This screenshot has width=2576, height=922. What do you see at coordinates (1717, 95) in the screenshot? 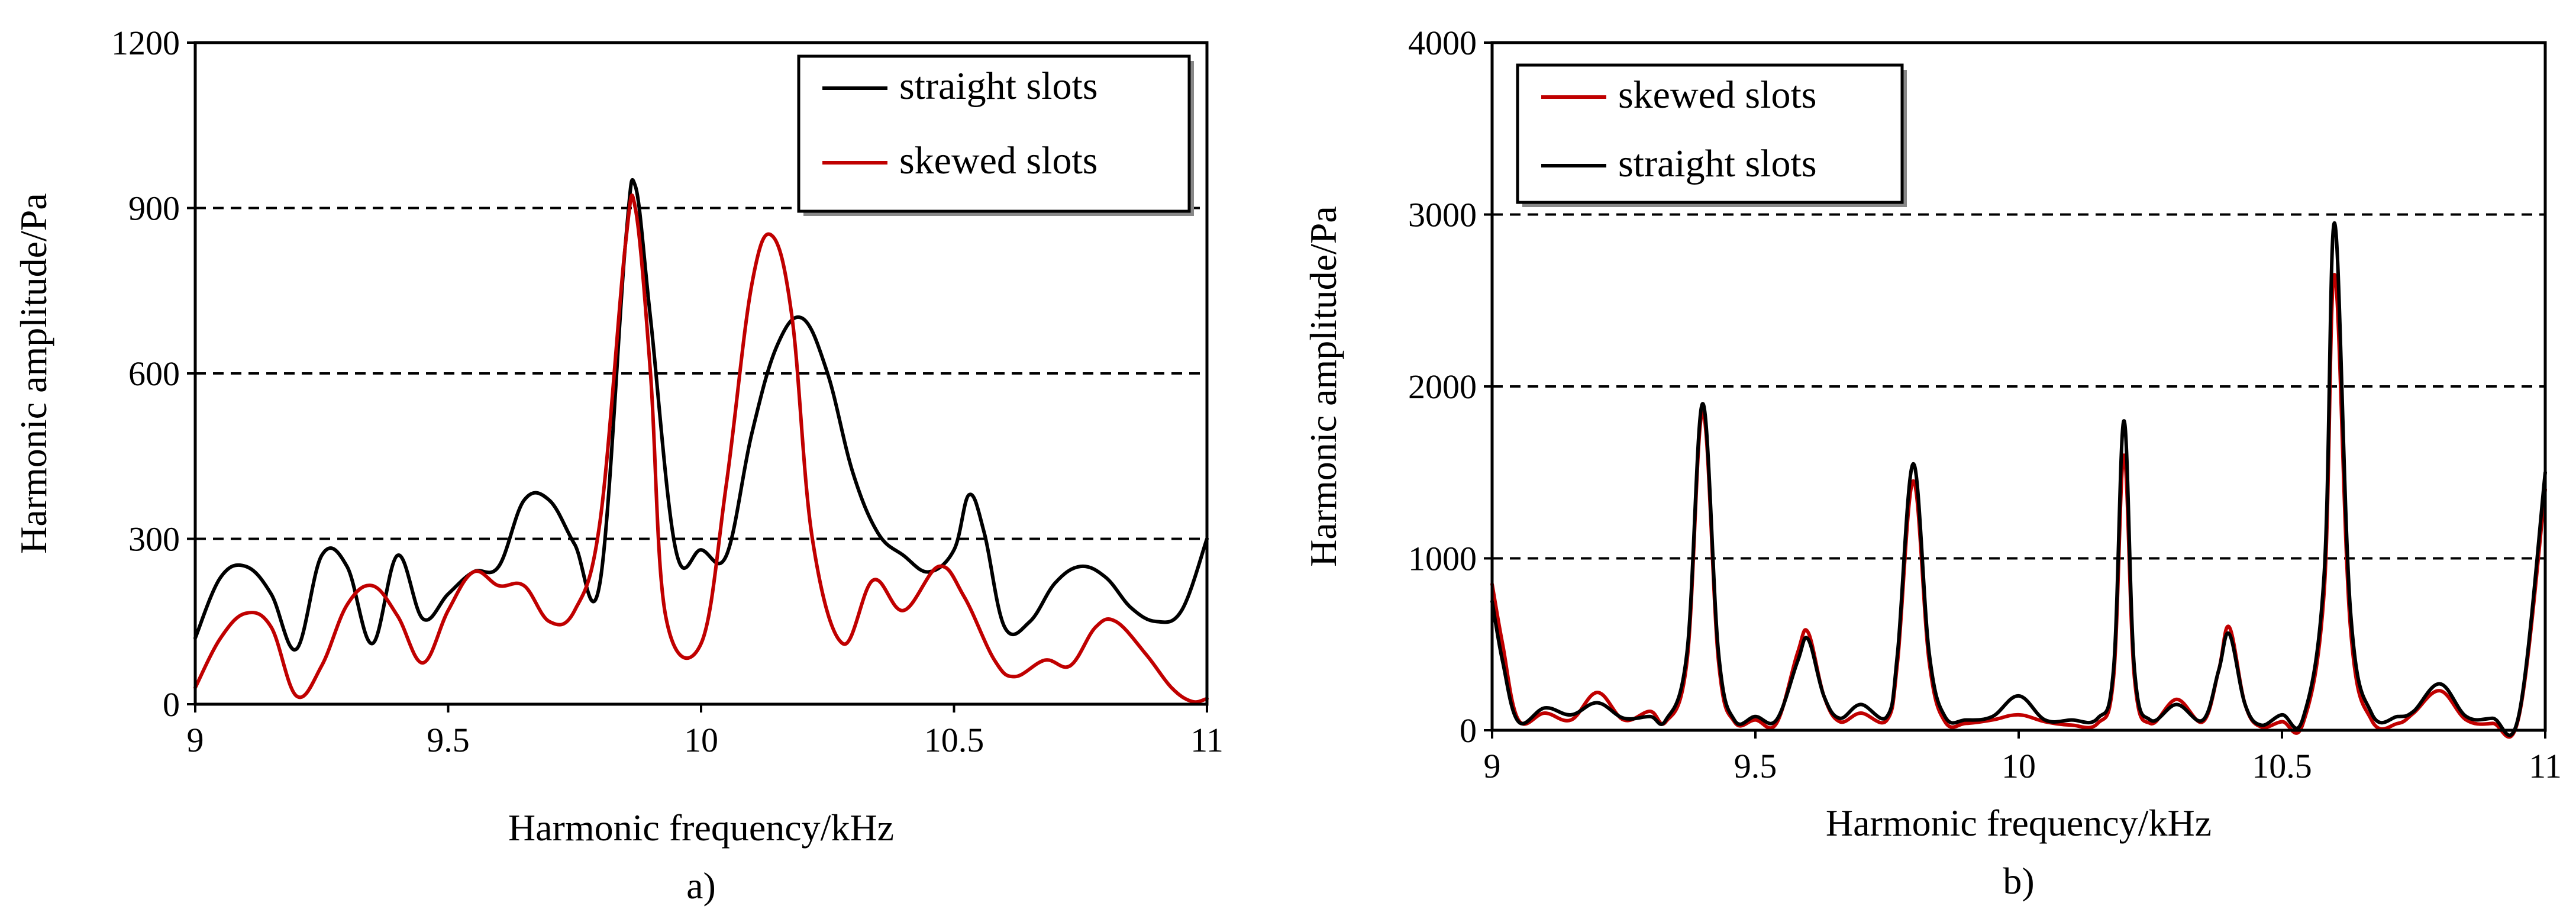
I see `chart-b-legend-label: skewed slots` at bounding box center [1717, 95].